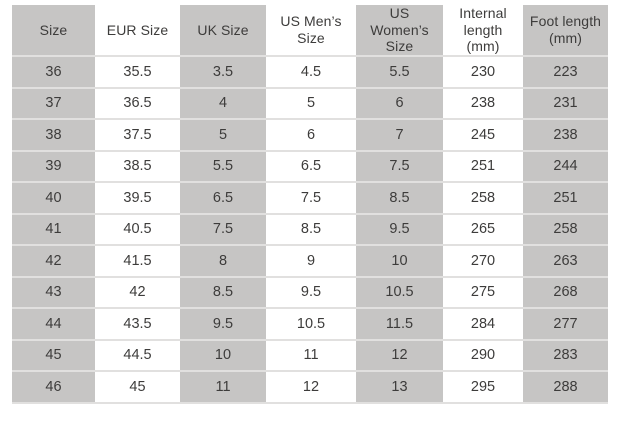 The width and height of the screenshot is (620, 434). I want to click on table-cell: 3.5, so click(223, 72).